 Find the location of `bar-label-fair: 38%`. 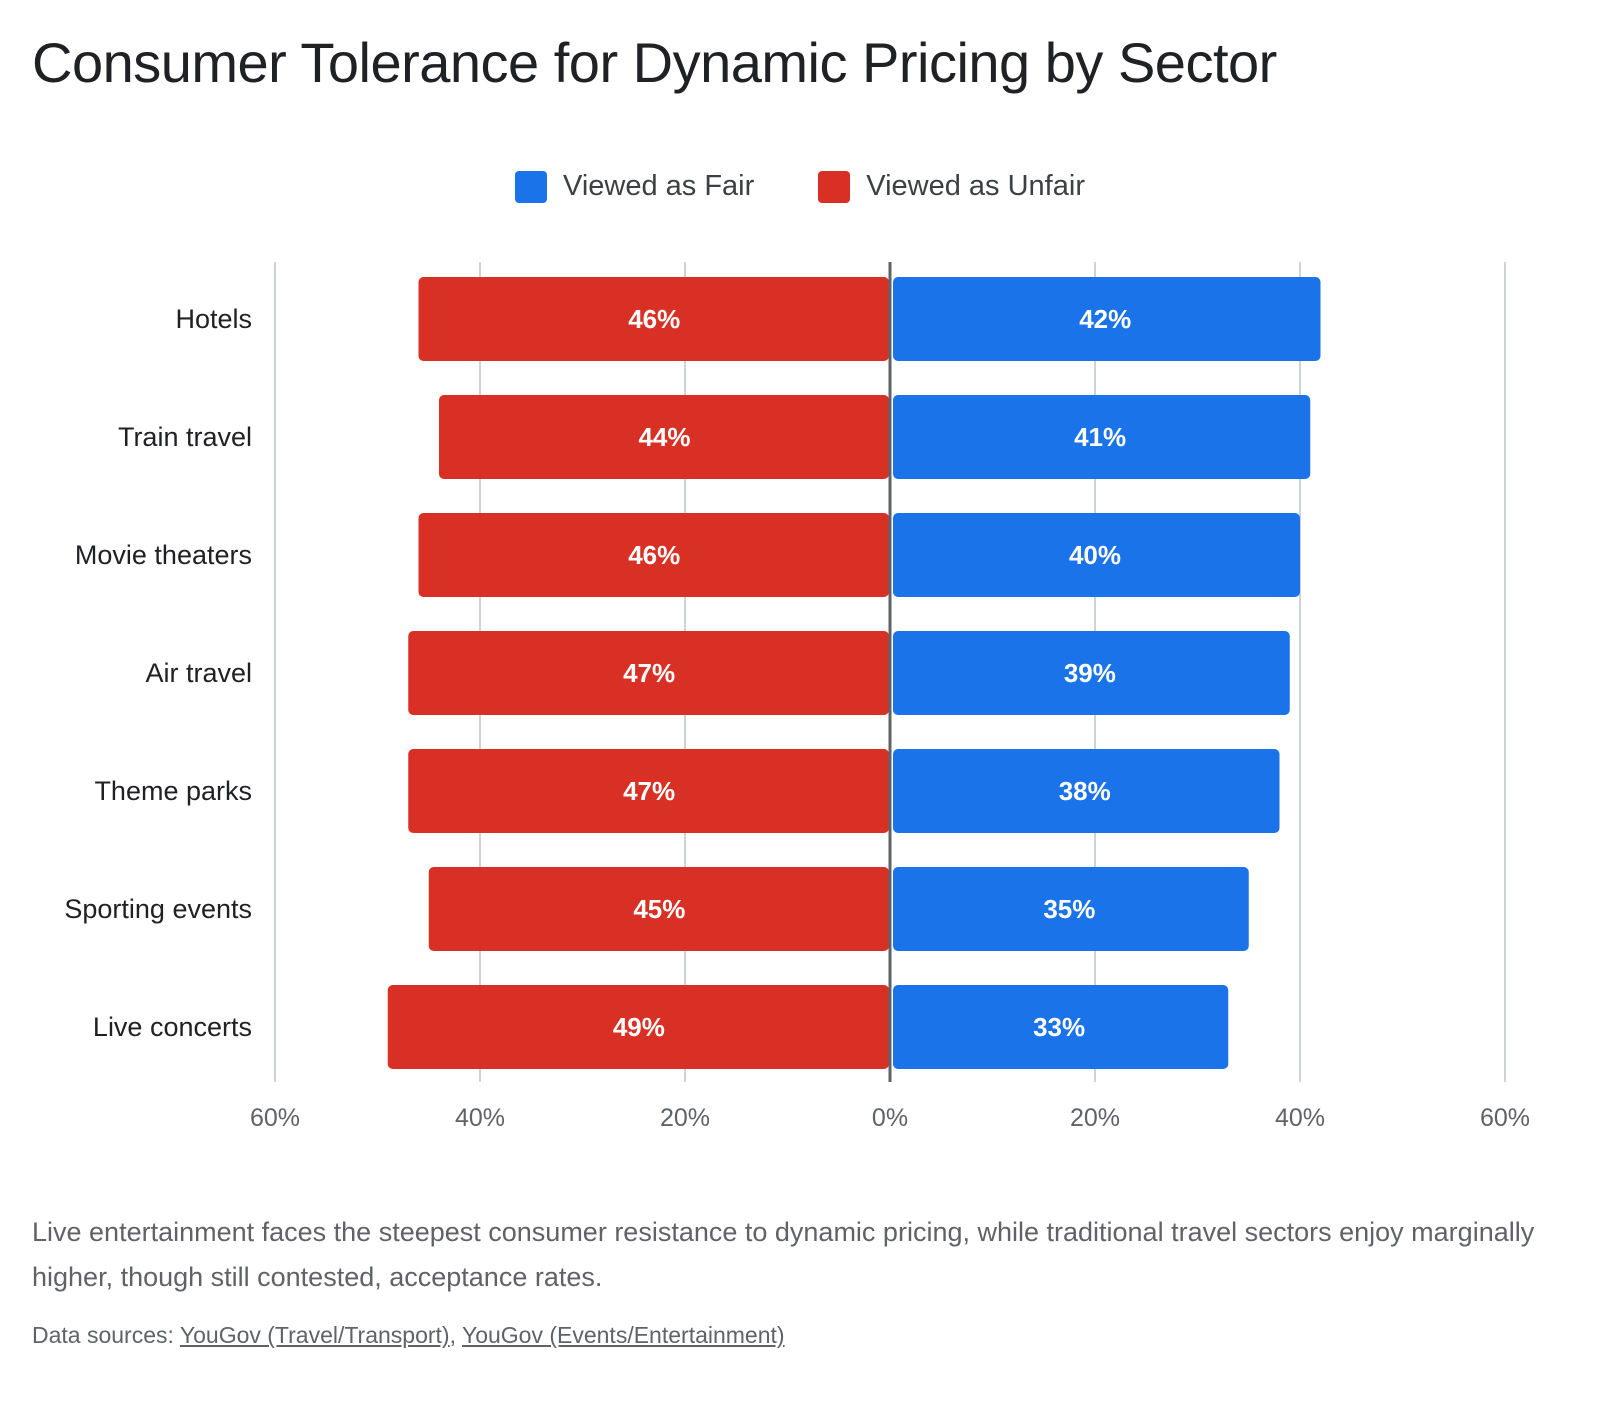

bar-label-fair: 38% is located at coordinates (1085, 791).